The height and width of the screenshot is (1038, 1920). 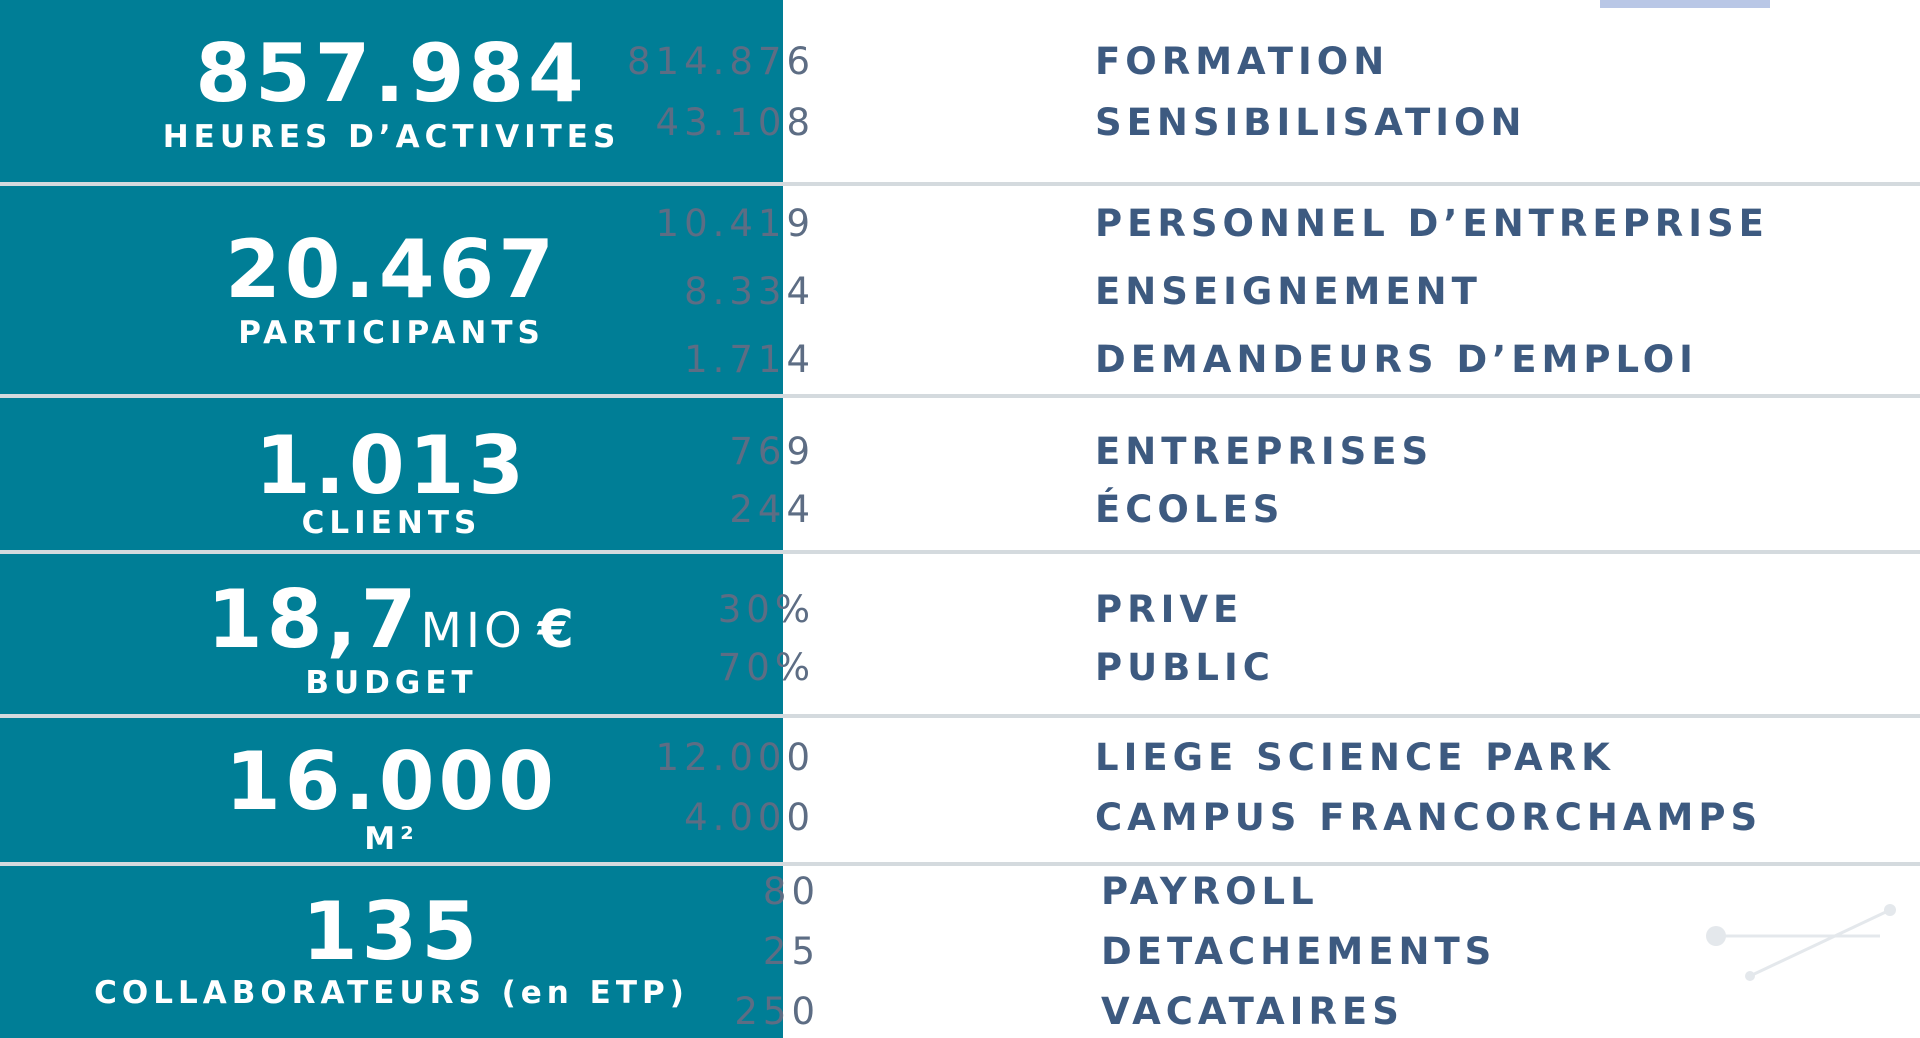 What do you see at coordinates (1355, 757) in the screenshot?
I see `breakdown-label: LIEGE SCIENCE PARK` at bounding box center [1355, 757].